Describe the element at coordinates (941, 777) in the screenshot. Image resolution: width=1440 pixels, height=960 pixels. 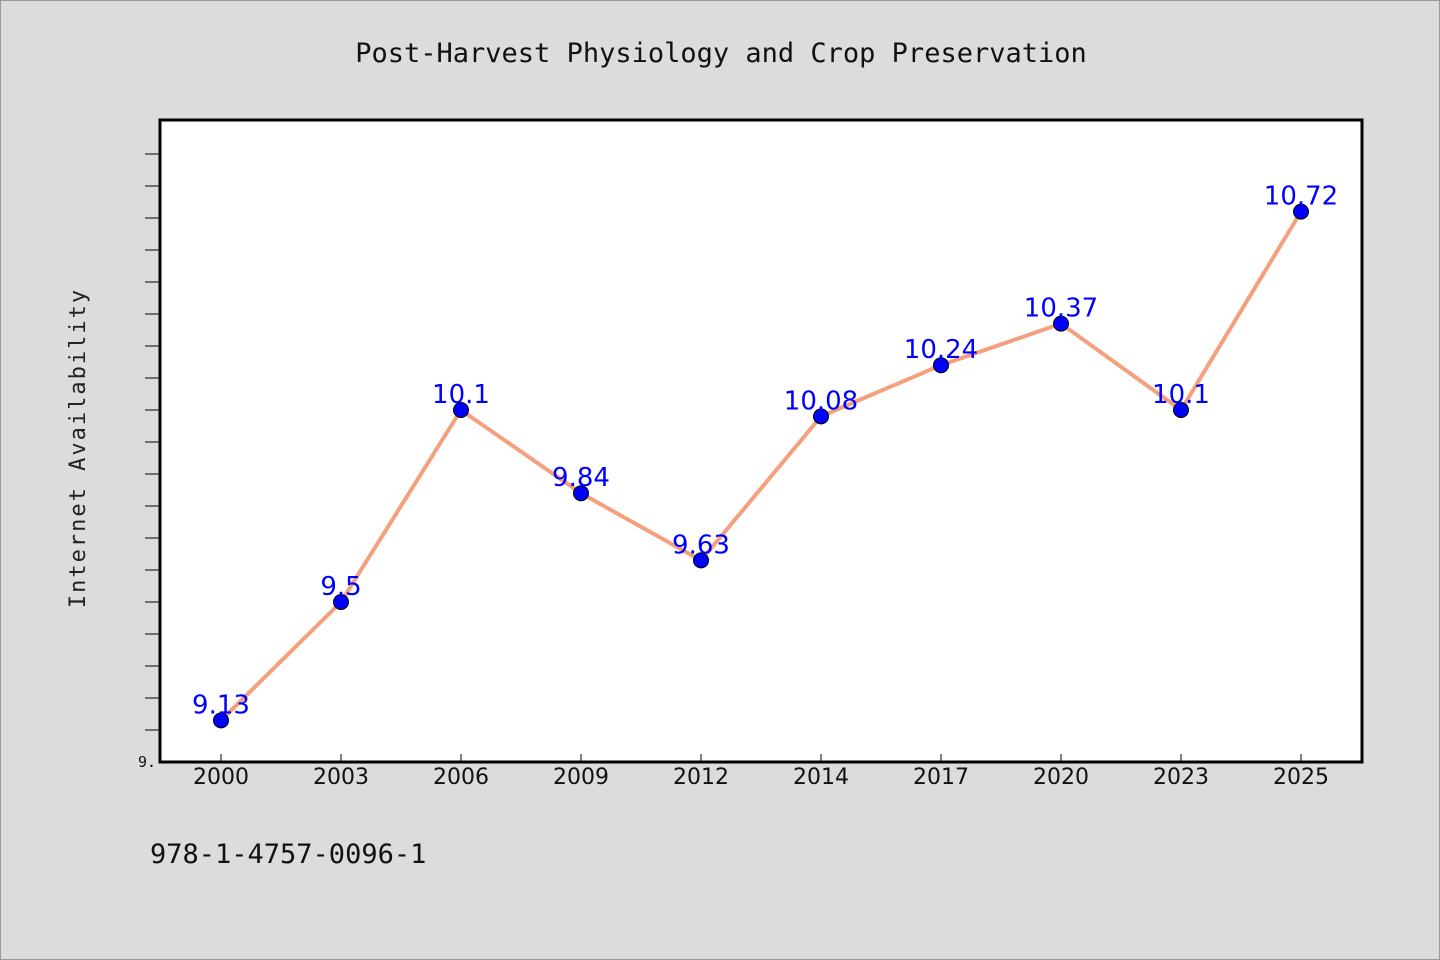
I see `x-tick-label-2017: 2017` at that location.